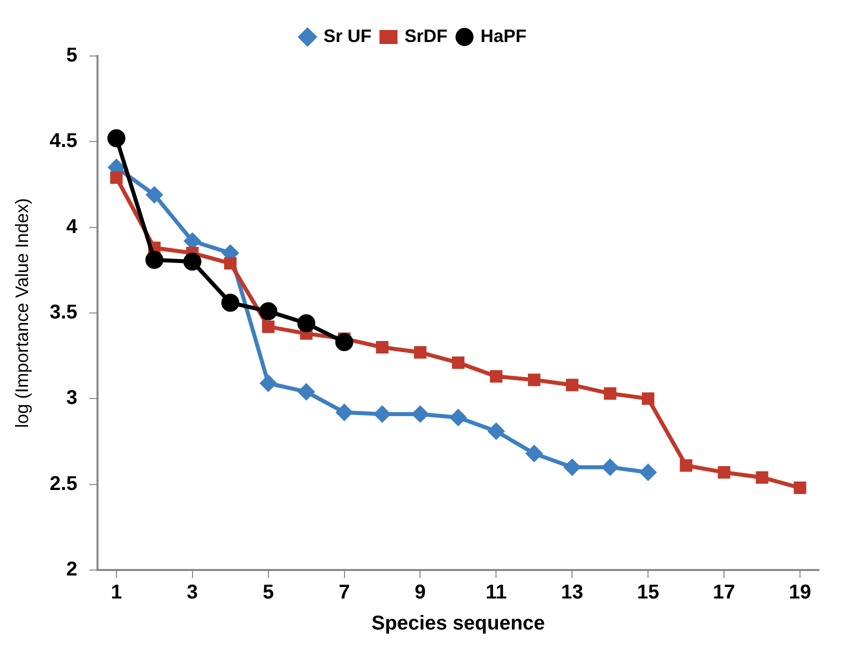 The height and width of the screenshot is (648, 847). Describe the element at coordinates (344, 593) in the screenshot. I see `x-tick-label: 7` at that location.